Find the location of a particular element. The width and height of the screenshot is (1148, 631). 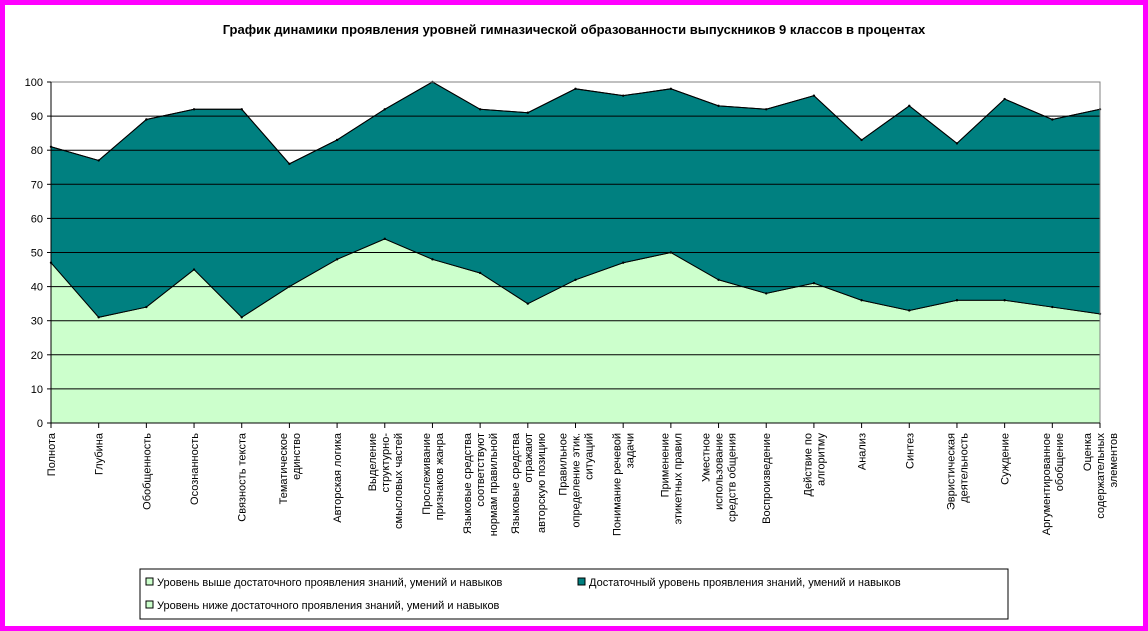

x-tick-label-line: Правильное is located at coordinates (564, 464).